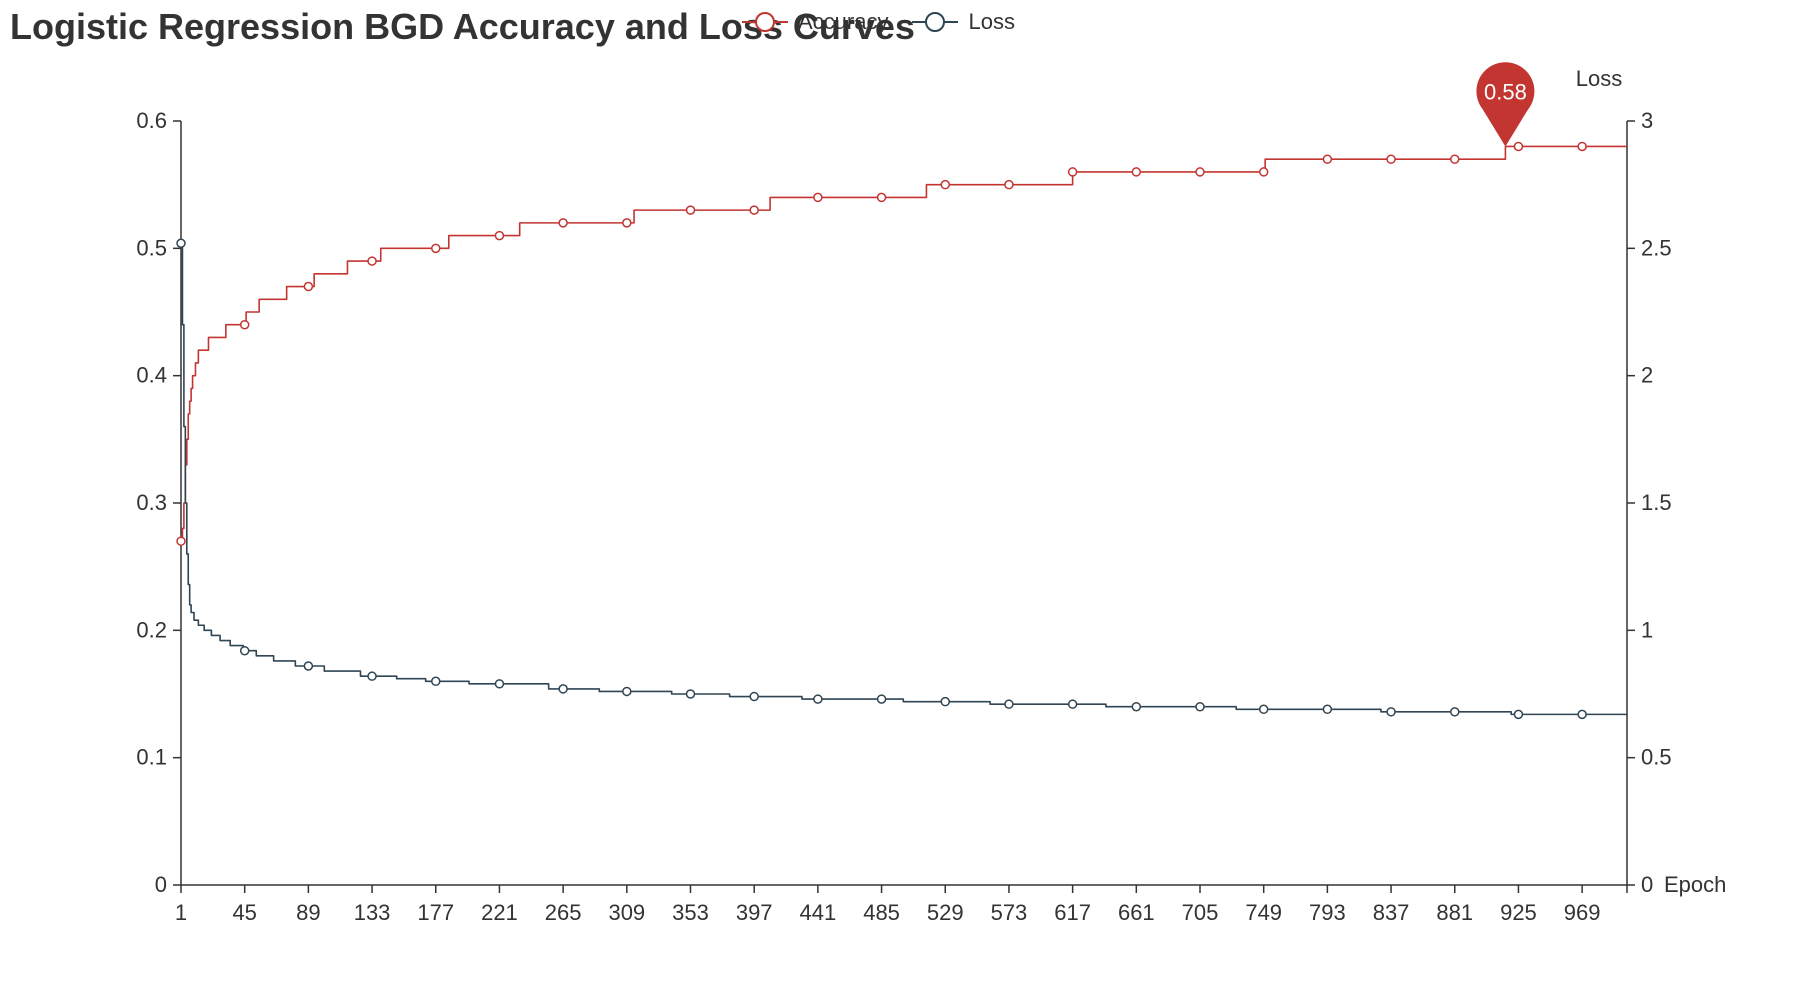 The height and width of the screenshot is (1000, 1800). Describe the element at coordinates (1647, 120) in the screenshot. I see `y-right-tick-label: 3` at that location.